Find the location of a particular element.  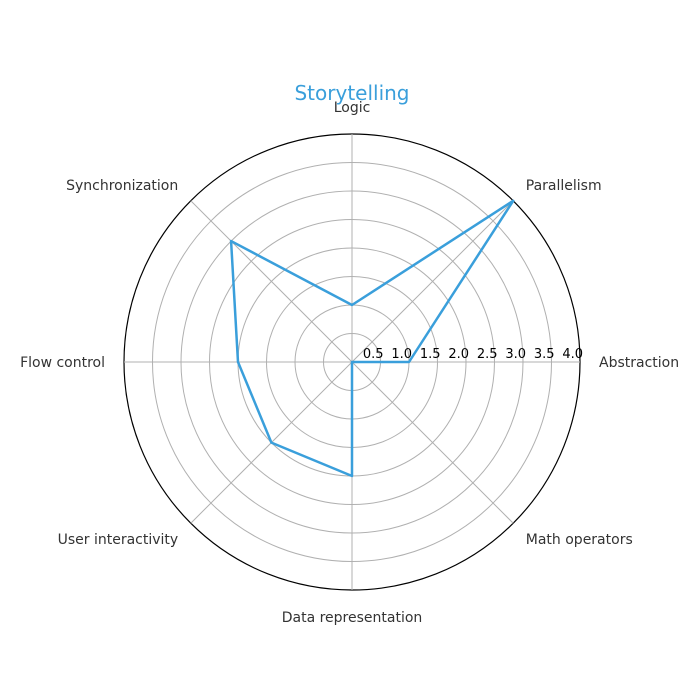

category-label: Data representation is located at coordinates (352, 618).